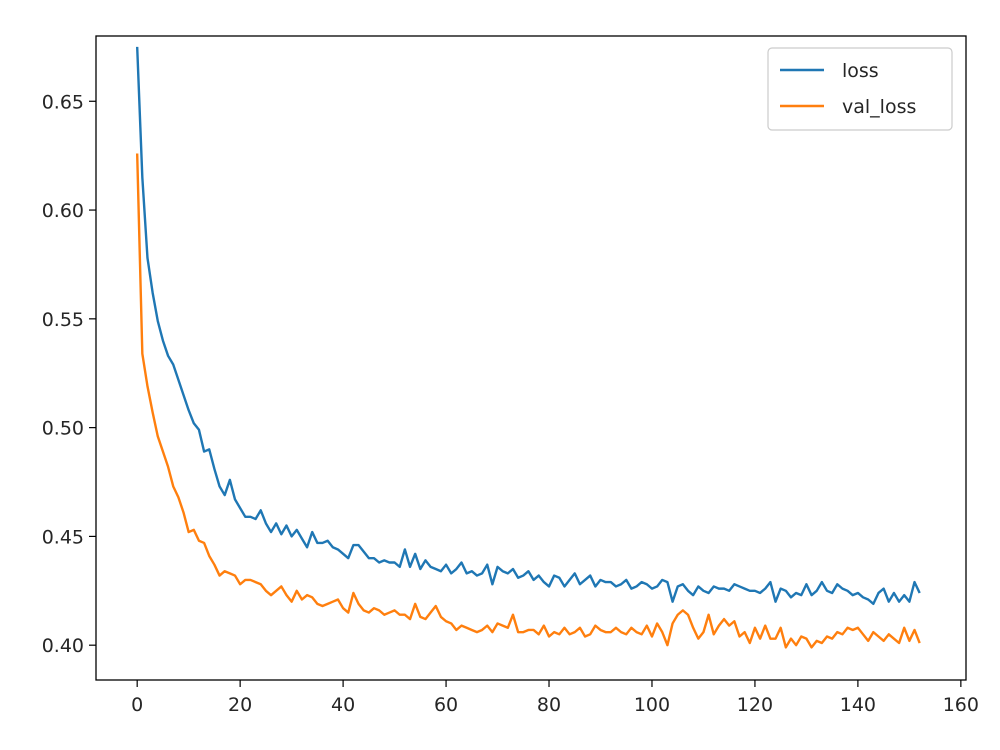 The image size is (1000, 750). What do you see at coordinates (879, 107) in the screenshot?
I see `legend-label-val-loss: val_loss` at bounding box center [879, 107].